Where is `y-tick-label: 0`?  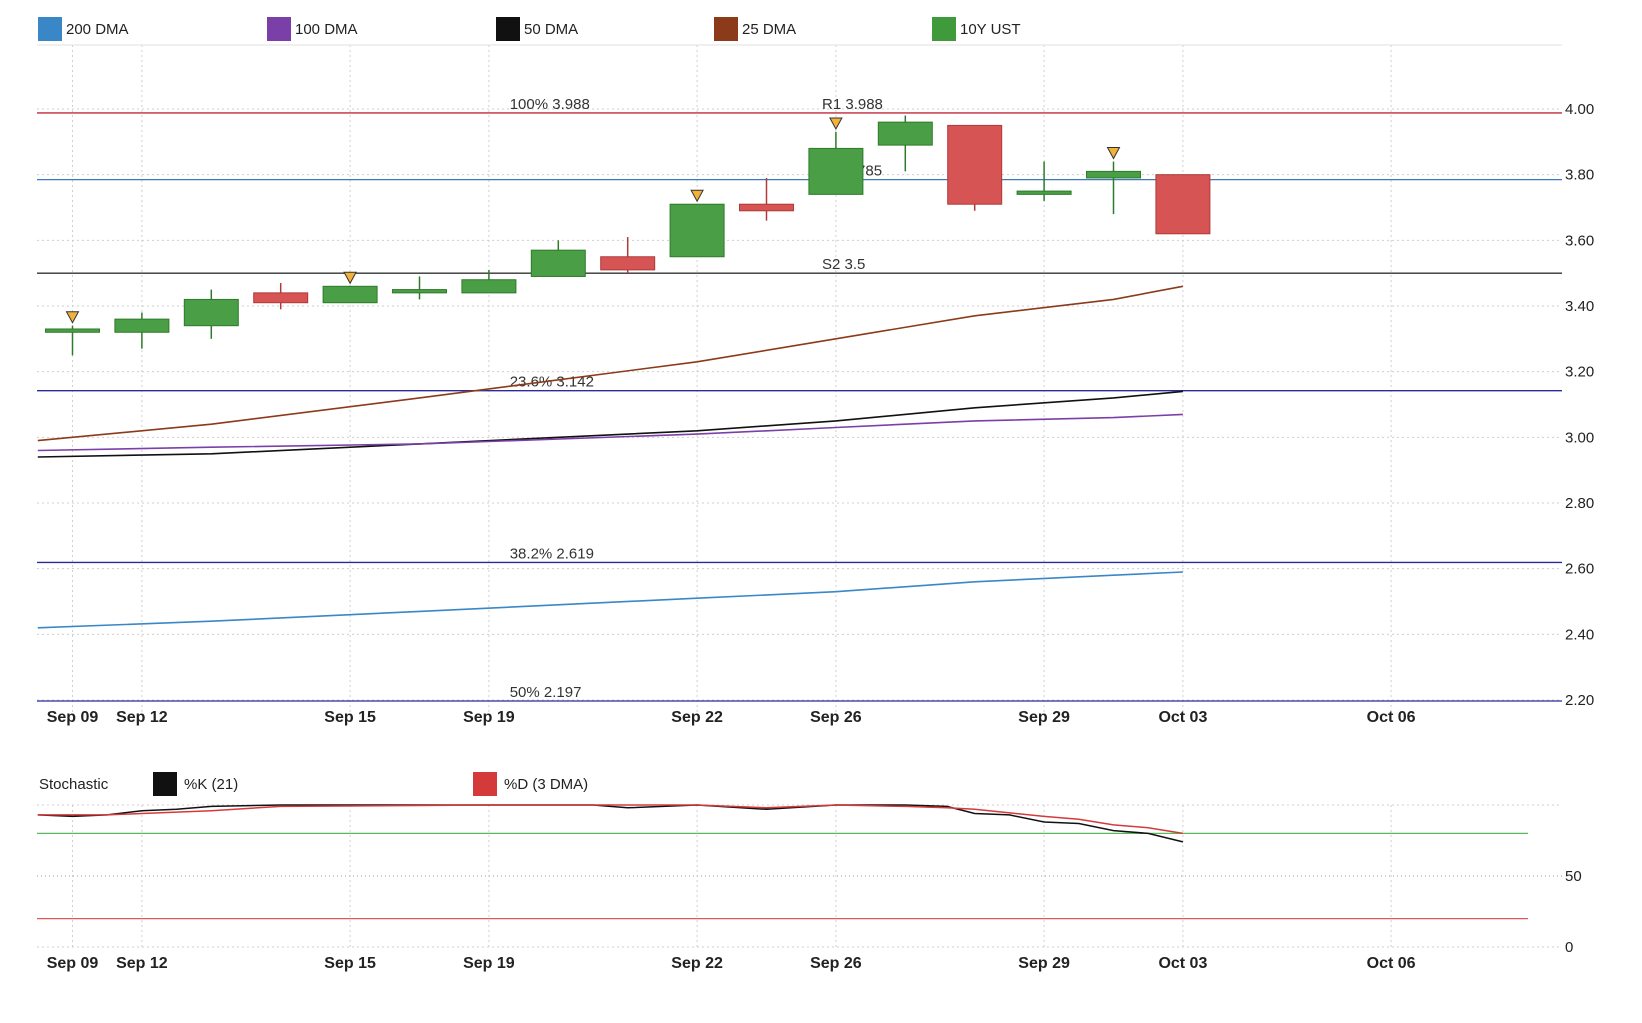 y-tick-label: 0 is located at coordinates (1569, 947).